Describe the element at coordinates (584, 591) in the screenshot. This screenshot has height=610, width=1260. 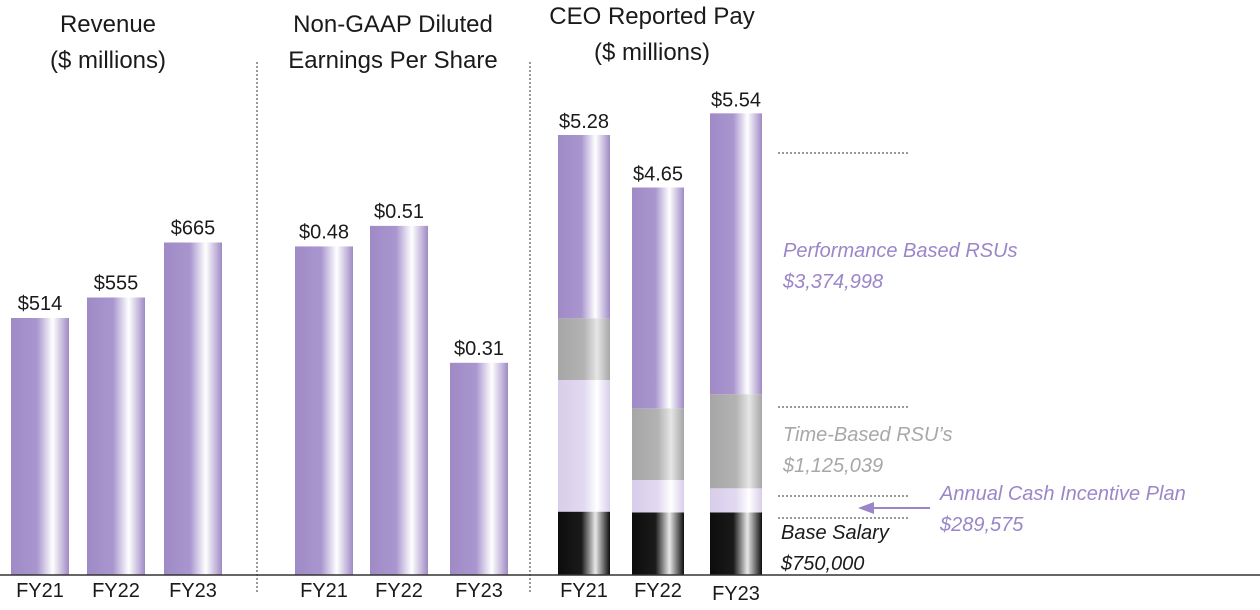
I see `chart2-tick-fy21: FY21` at that location.